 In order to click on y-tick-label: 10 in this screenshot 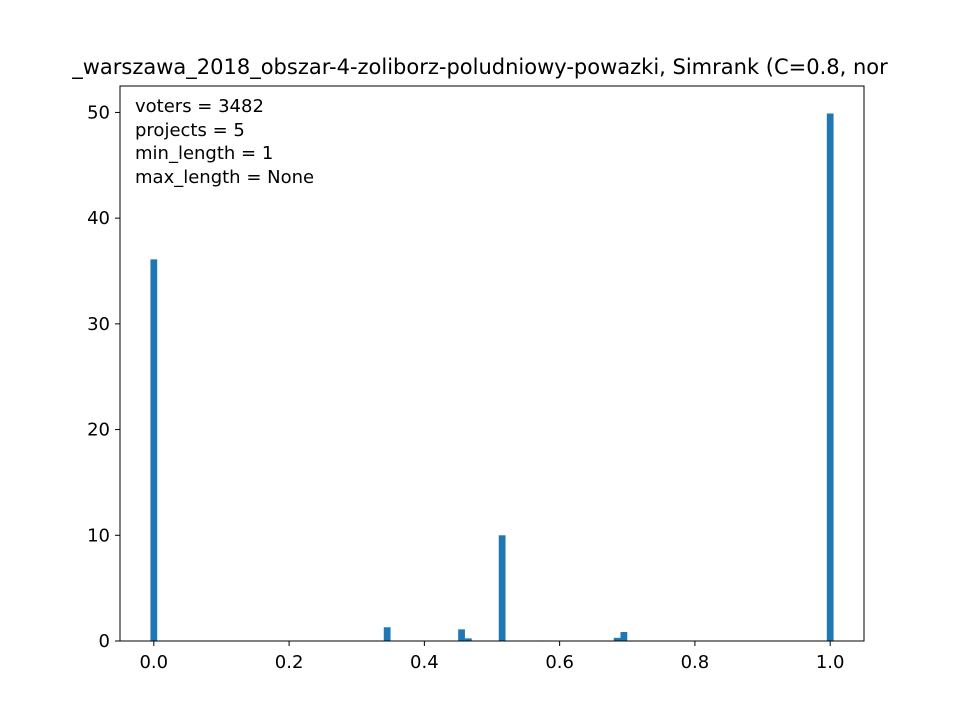, I will do `click(98, 535)`.